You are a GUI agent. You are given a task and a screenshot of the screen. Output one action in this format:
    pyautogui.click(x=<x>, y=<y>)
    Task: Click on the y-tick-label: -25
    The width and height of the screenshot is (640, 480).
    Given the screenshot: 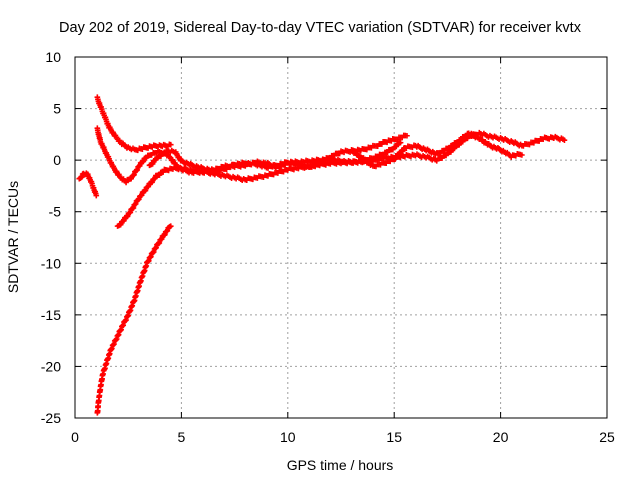 What is the action you would take?
    pyautogui.click(x=51, y=418)
    